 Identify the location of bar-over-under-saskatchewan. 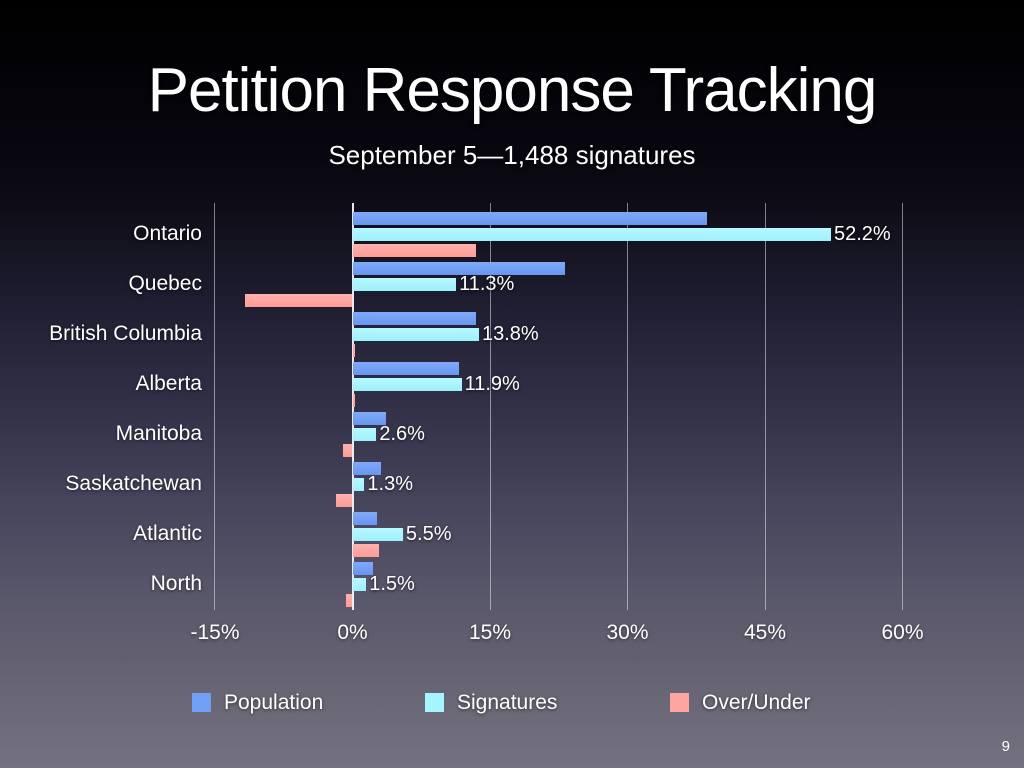
(344, 500).